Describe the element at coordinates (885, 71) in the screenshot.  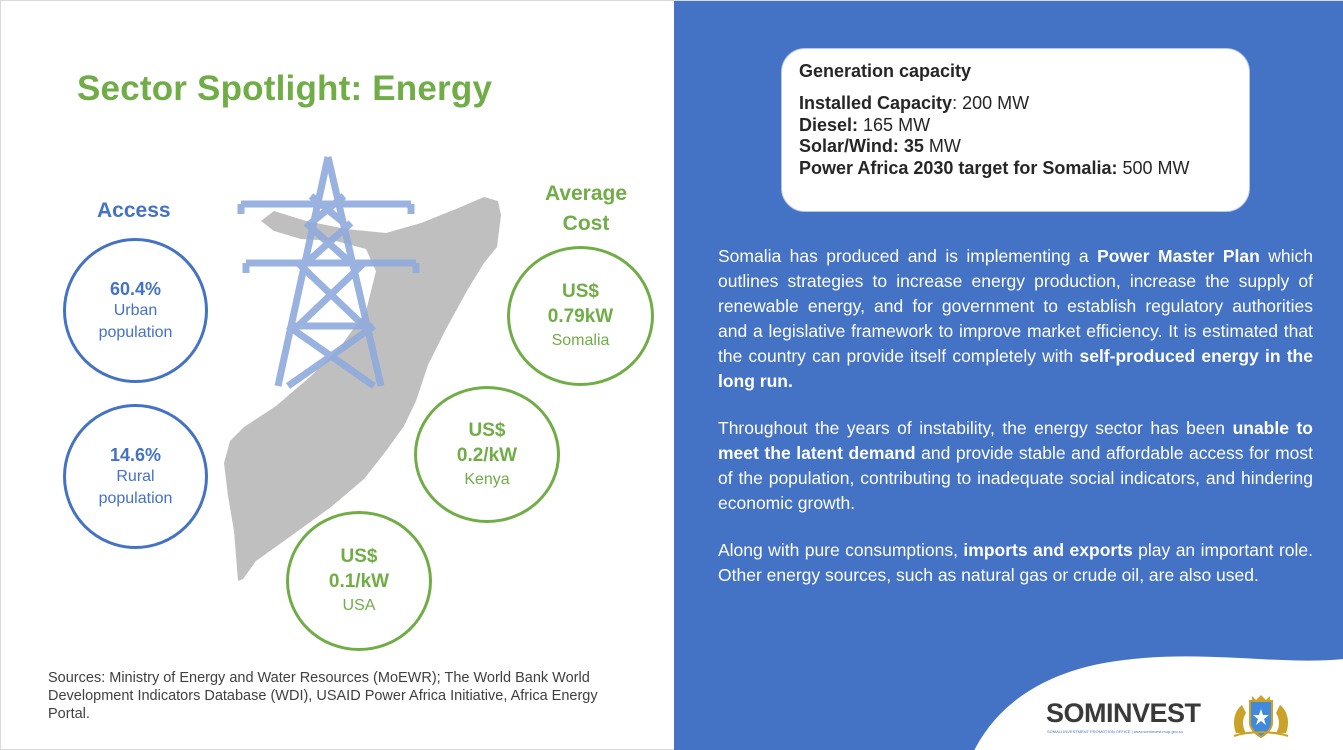
I see `generation-capacity-title: Generation capacity` at that location.